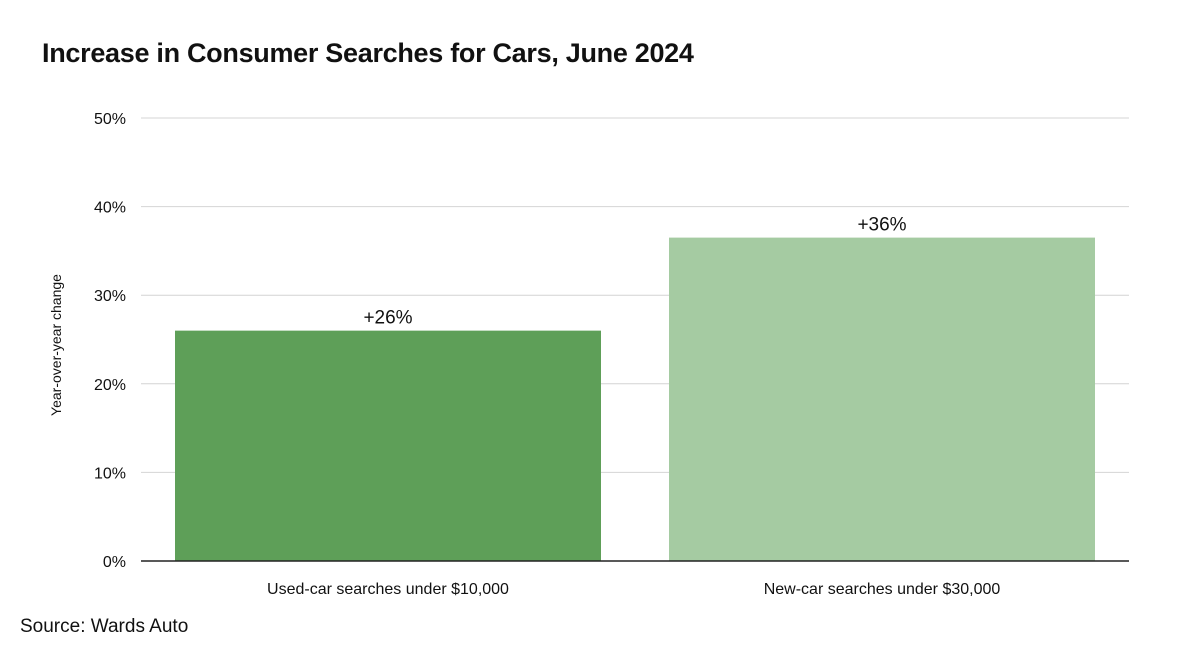 This screenshot has width=1200, height=662. I want to click on y-tick-label: 40%, so click(110, 208).